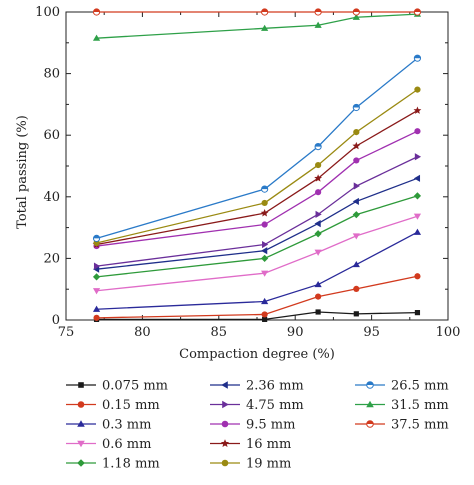 The image size is (474, 485). Describe the element at coordinates (250, 444) in the screenshot. I see `legend-item-16-mm: 16 mm` at that location.